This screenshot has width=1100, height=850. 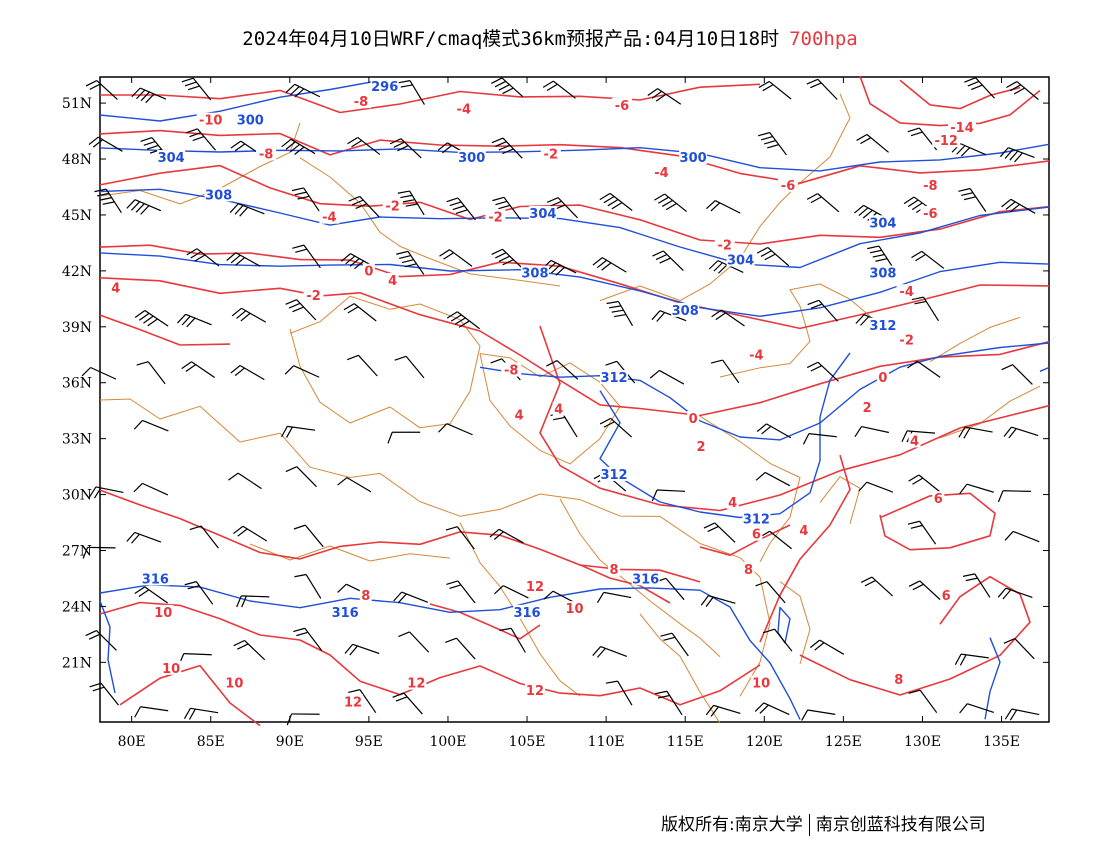 I want to click on temperature-label: 10, so click(x=574, y=609).